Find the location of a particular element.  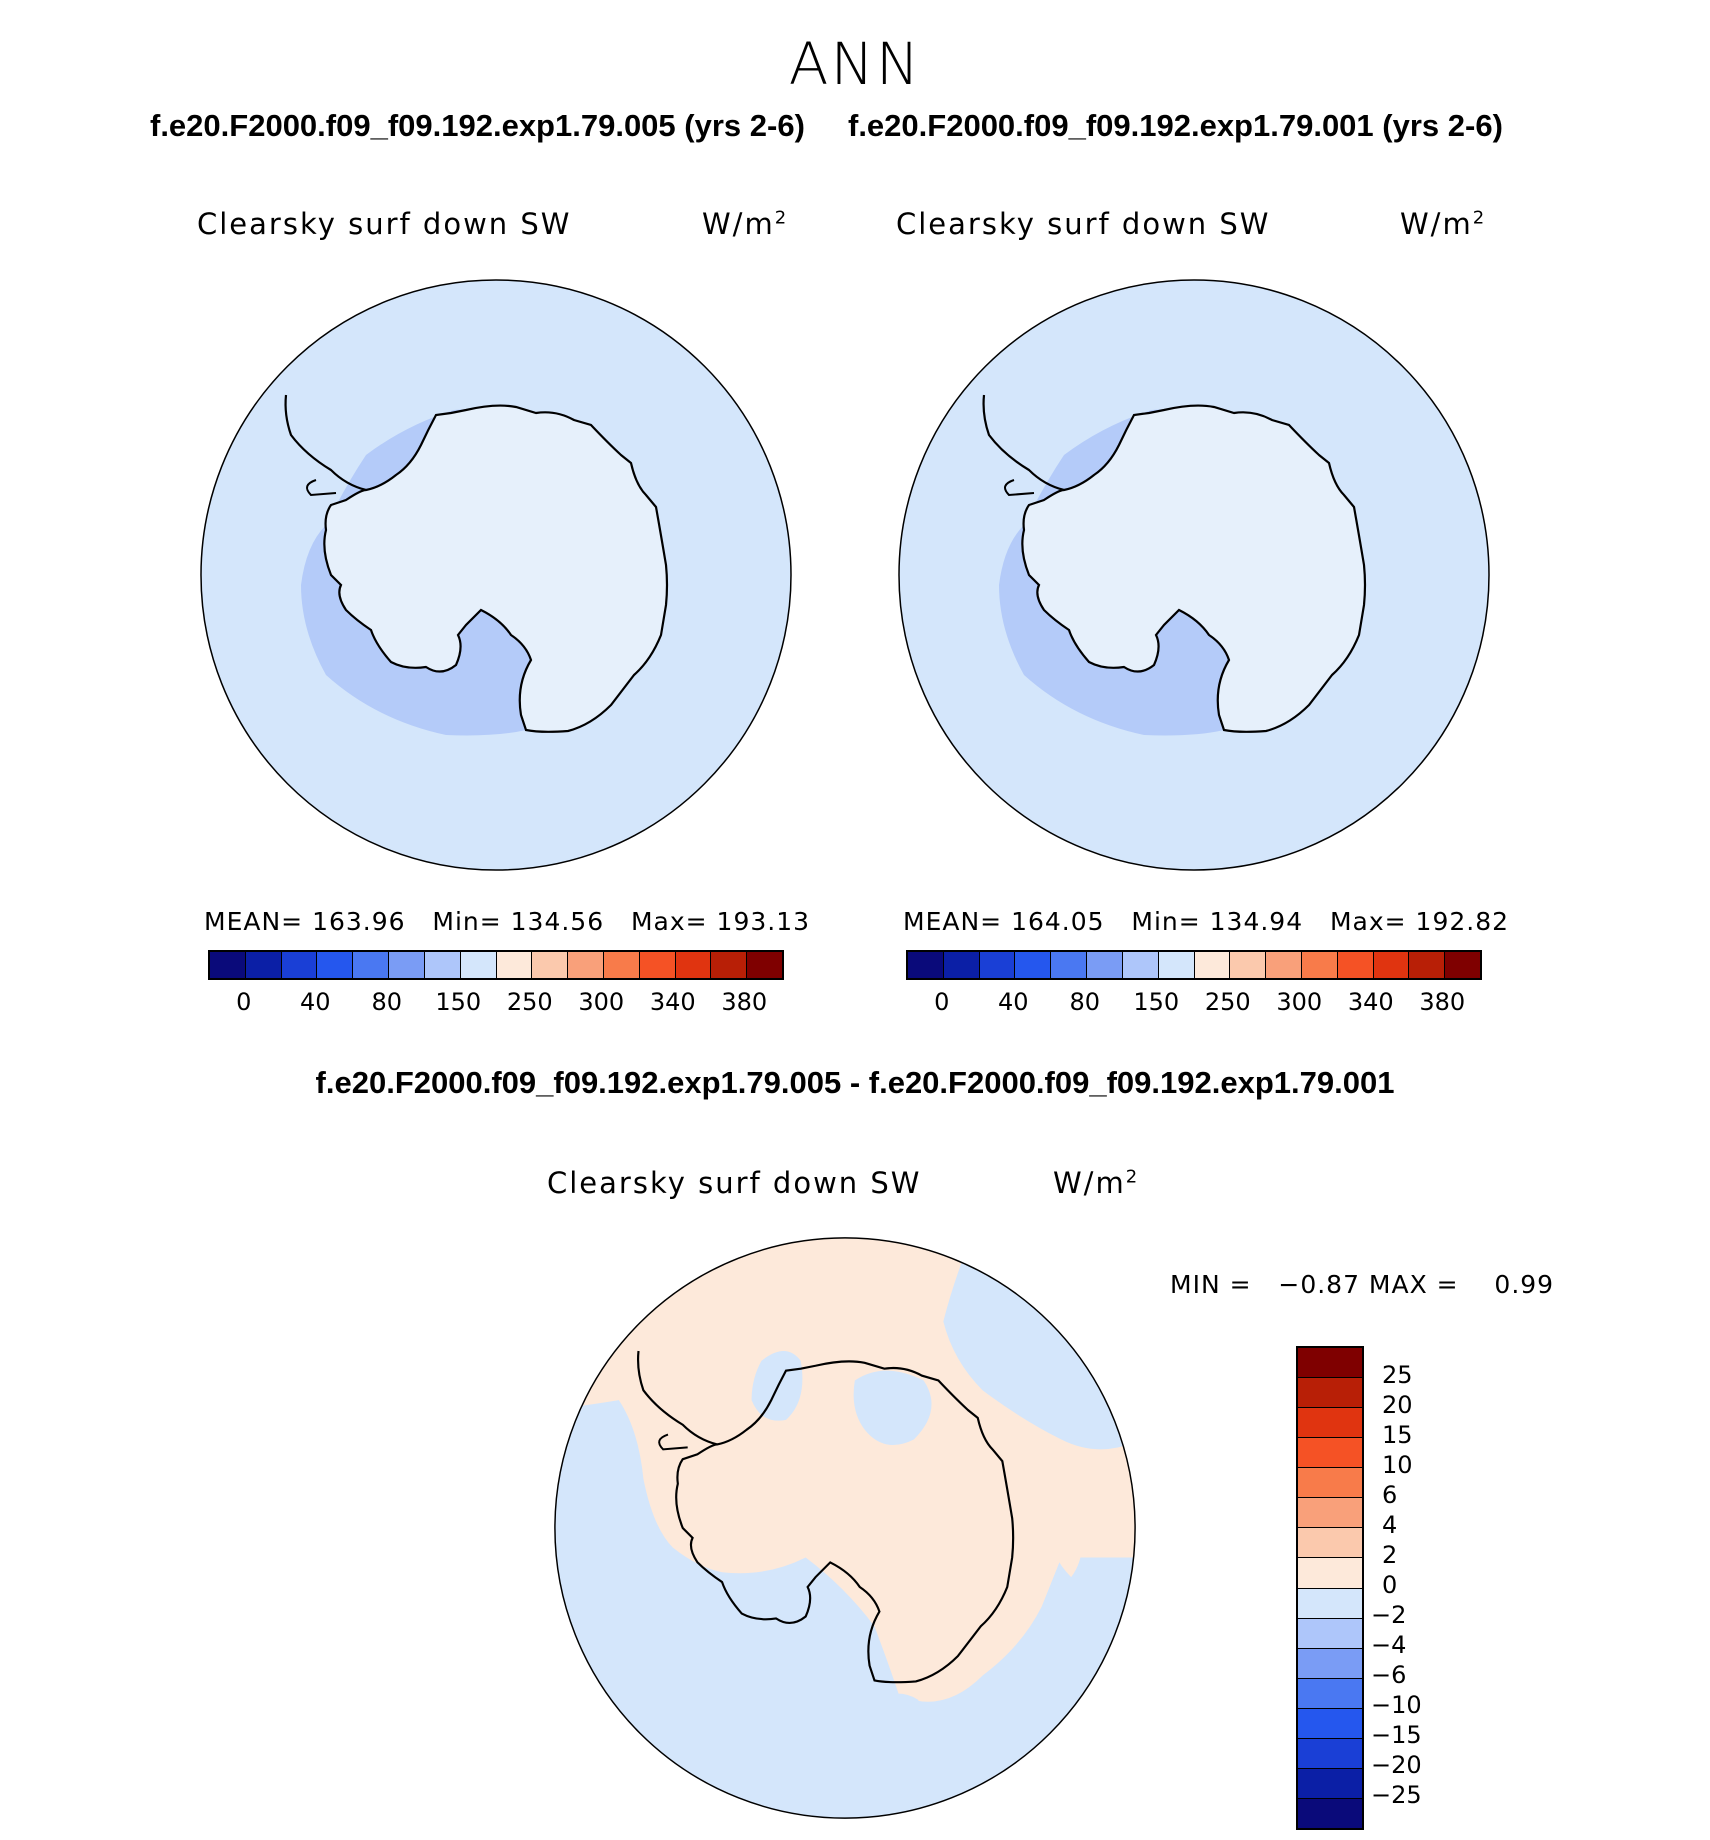

panel2-variable-label: Clearsky surf down SW is located at coordinates (1083, 224).